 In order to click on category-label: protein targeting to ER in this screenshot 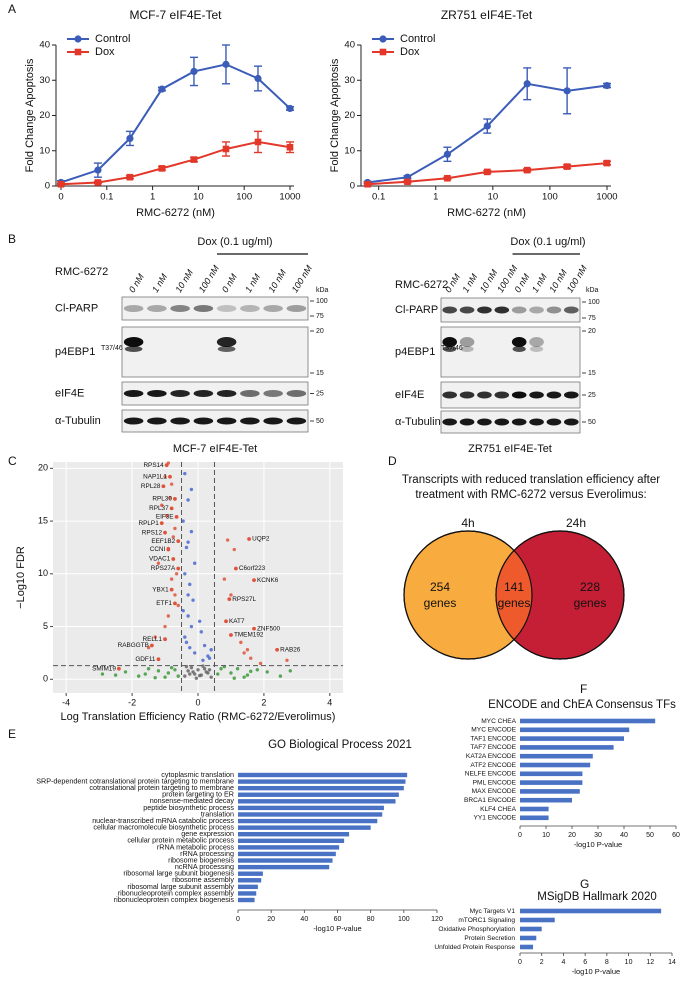, I will do `click(198, 794)`.